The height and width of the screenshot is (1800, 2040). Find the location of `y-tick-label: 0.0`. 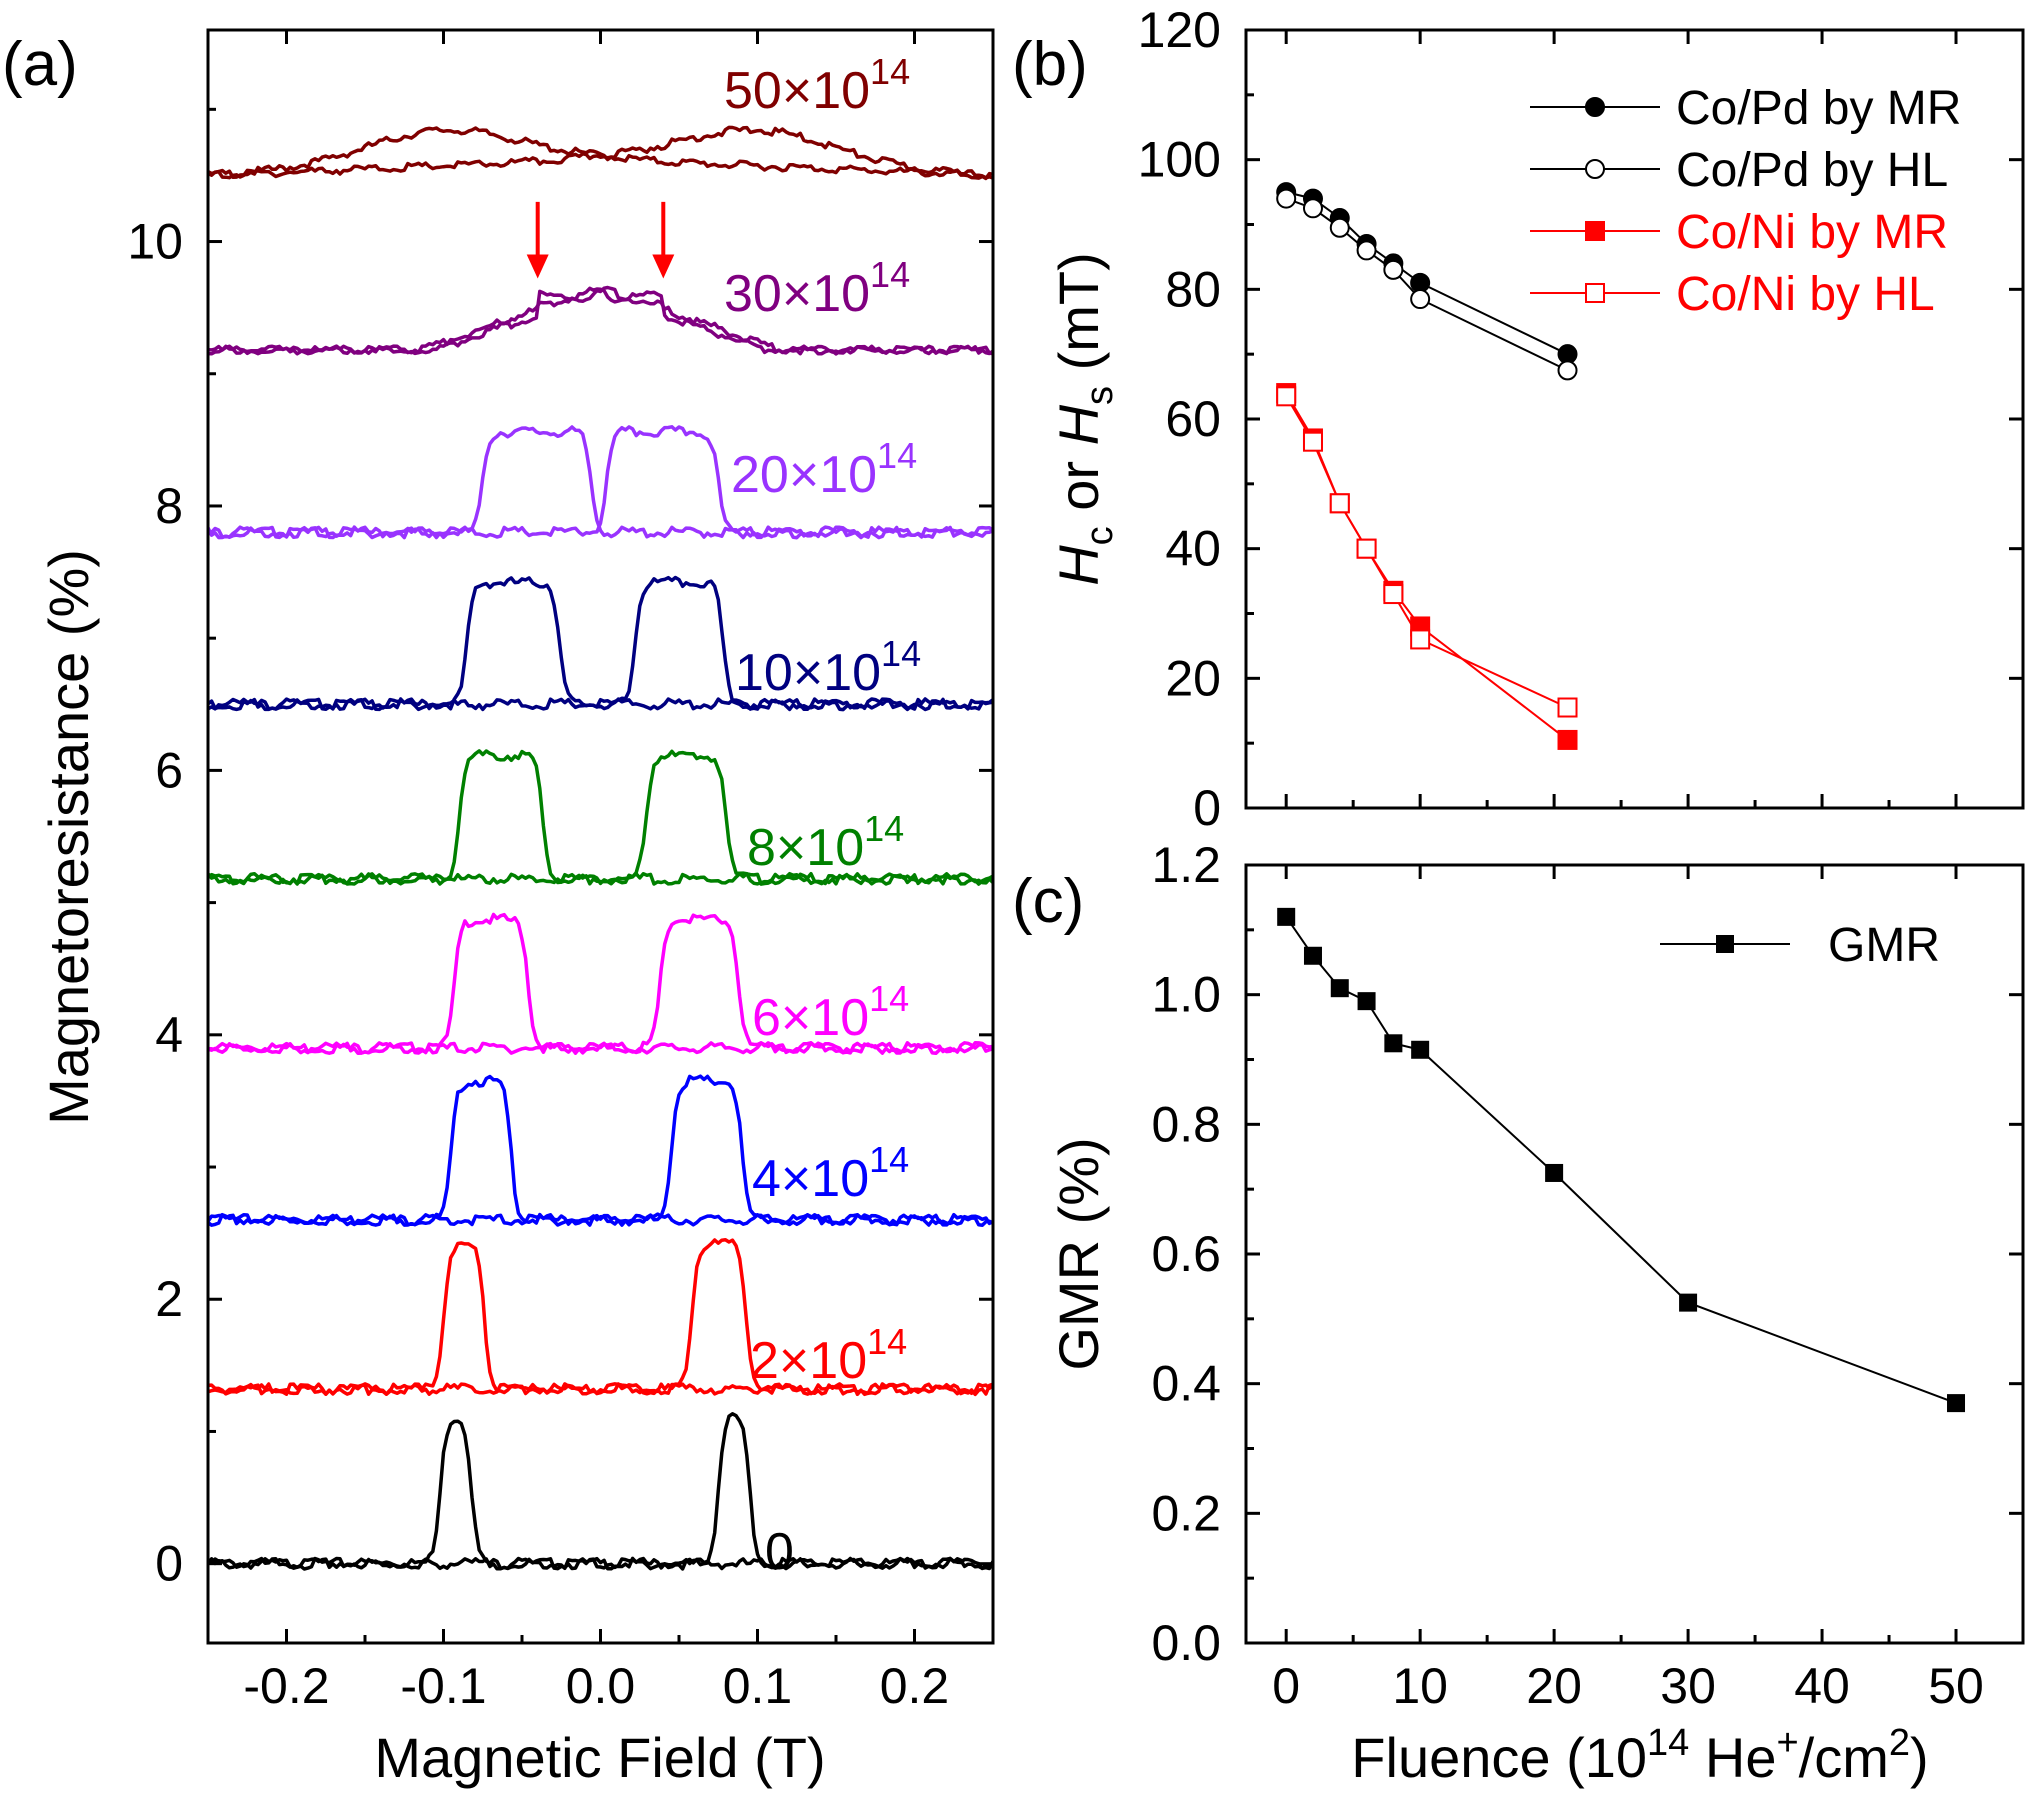

y-tick-label: 0.0 is located at coordinates (1186, 1643).